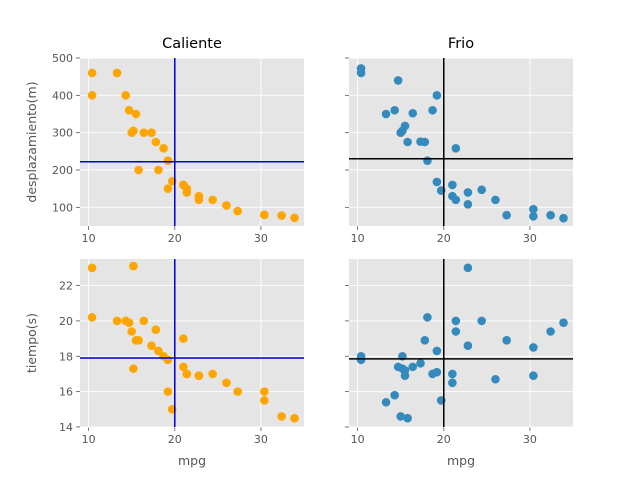  I want to click on y-tick-label: 500, so click(62, 58).